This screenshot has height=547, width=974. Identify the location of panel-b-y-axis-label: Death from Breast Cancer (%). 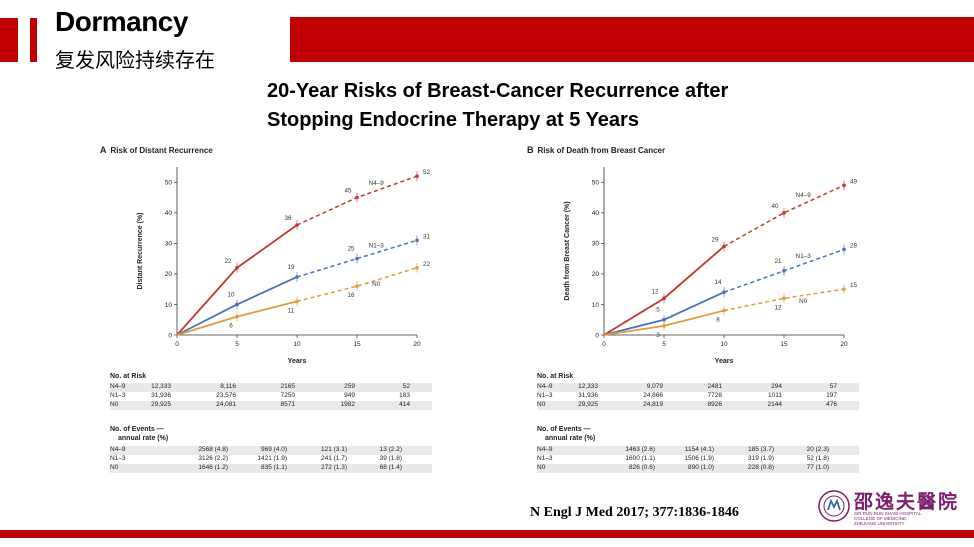
(567, 250).